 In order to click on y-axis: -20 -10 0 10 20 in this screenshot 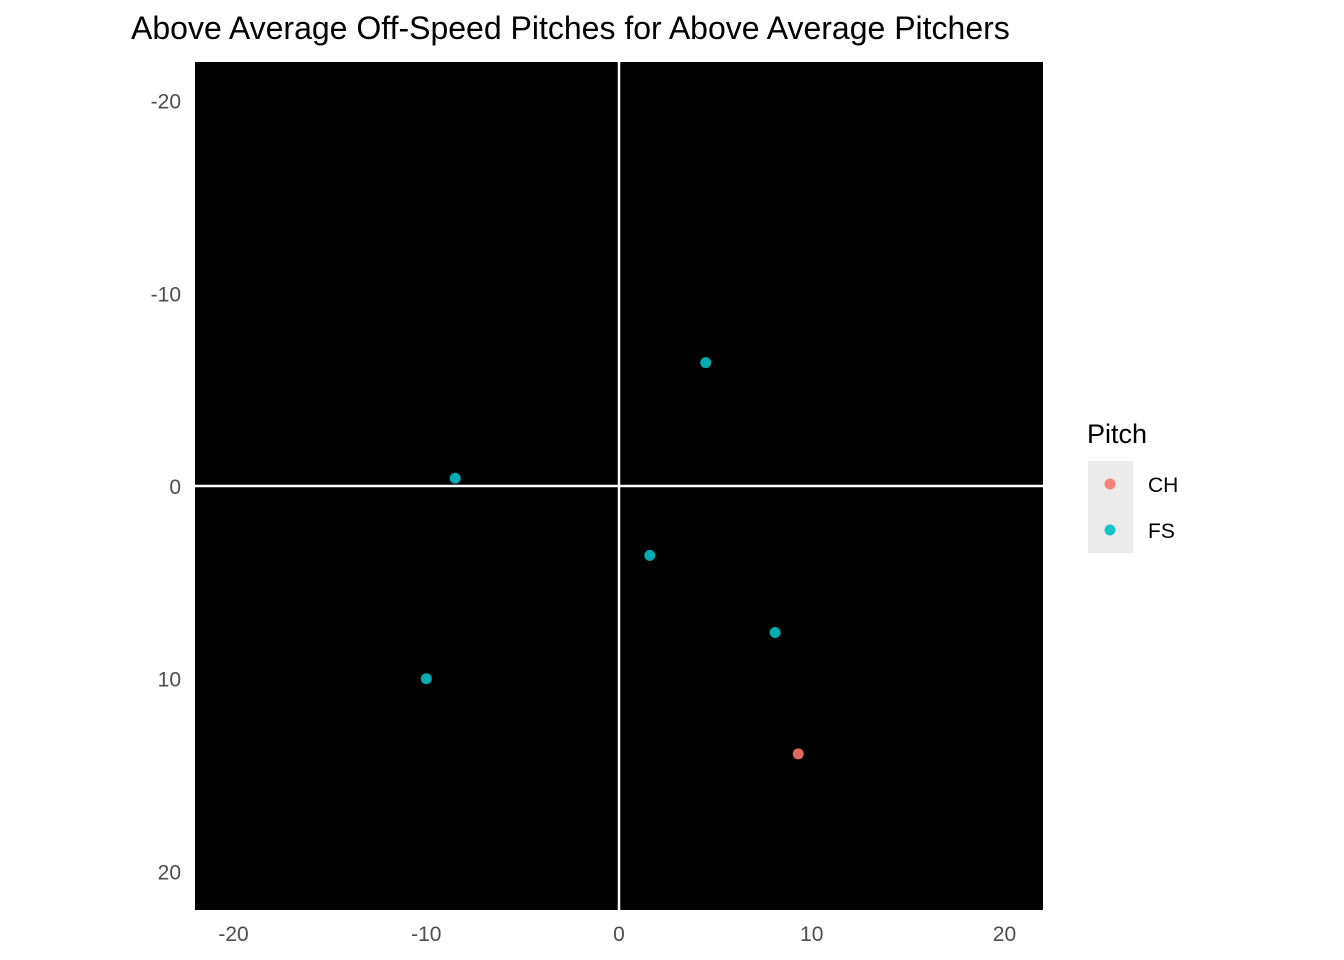, I will do `click(166, 488)`.